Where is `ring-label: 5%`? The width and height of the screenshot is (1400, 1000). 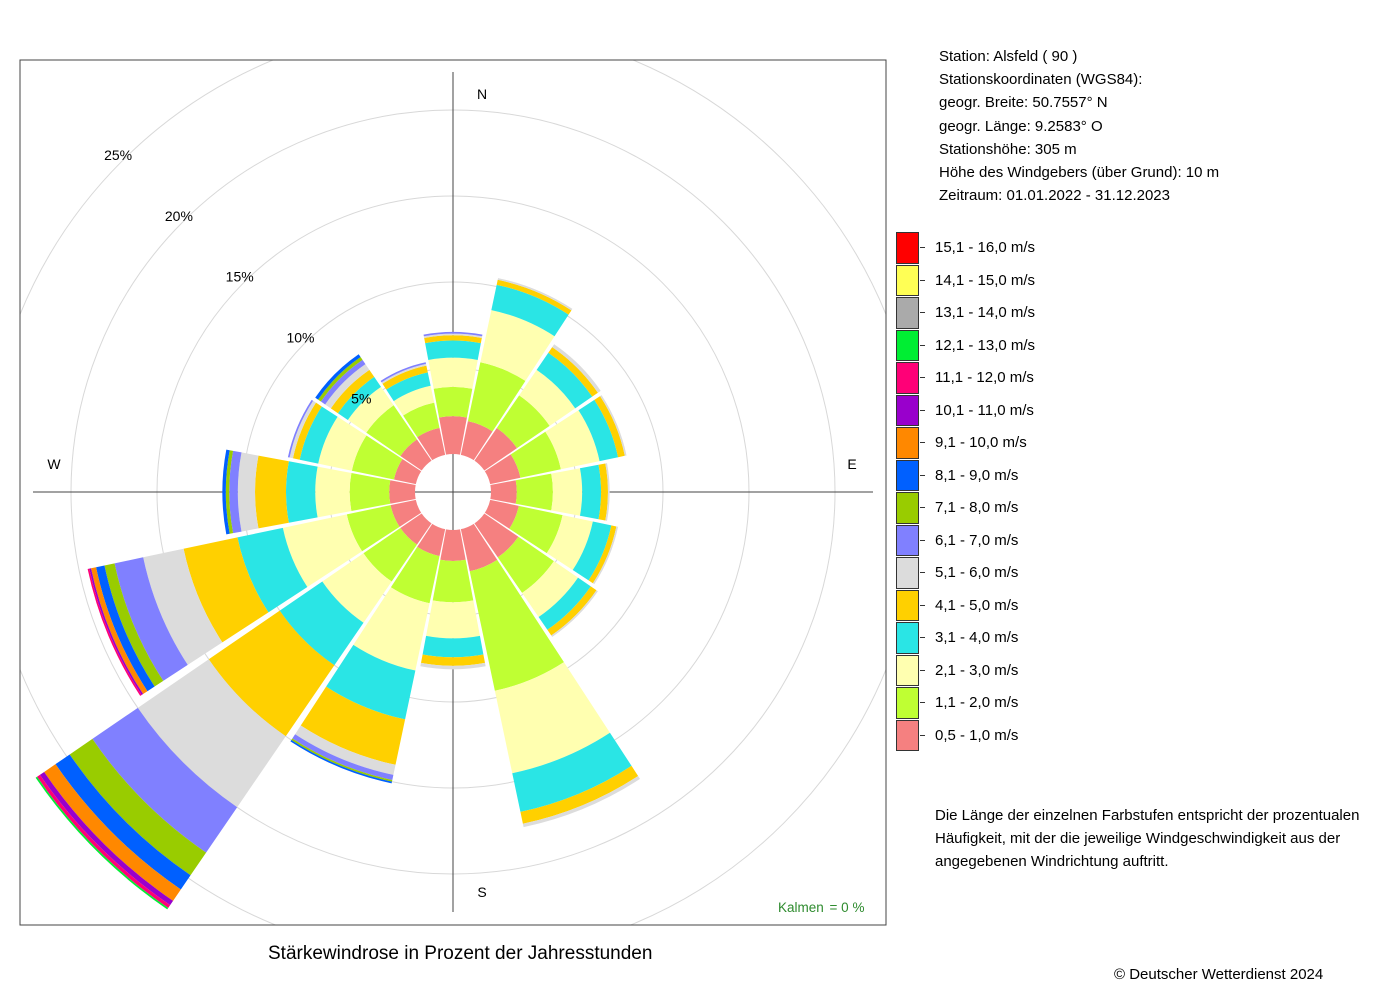
ring-label: 5% is located at coordinates (361, 398).